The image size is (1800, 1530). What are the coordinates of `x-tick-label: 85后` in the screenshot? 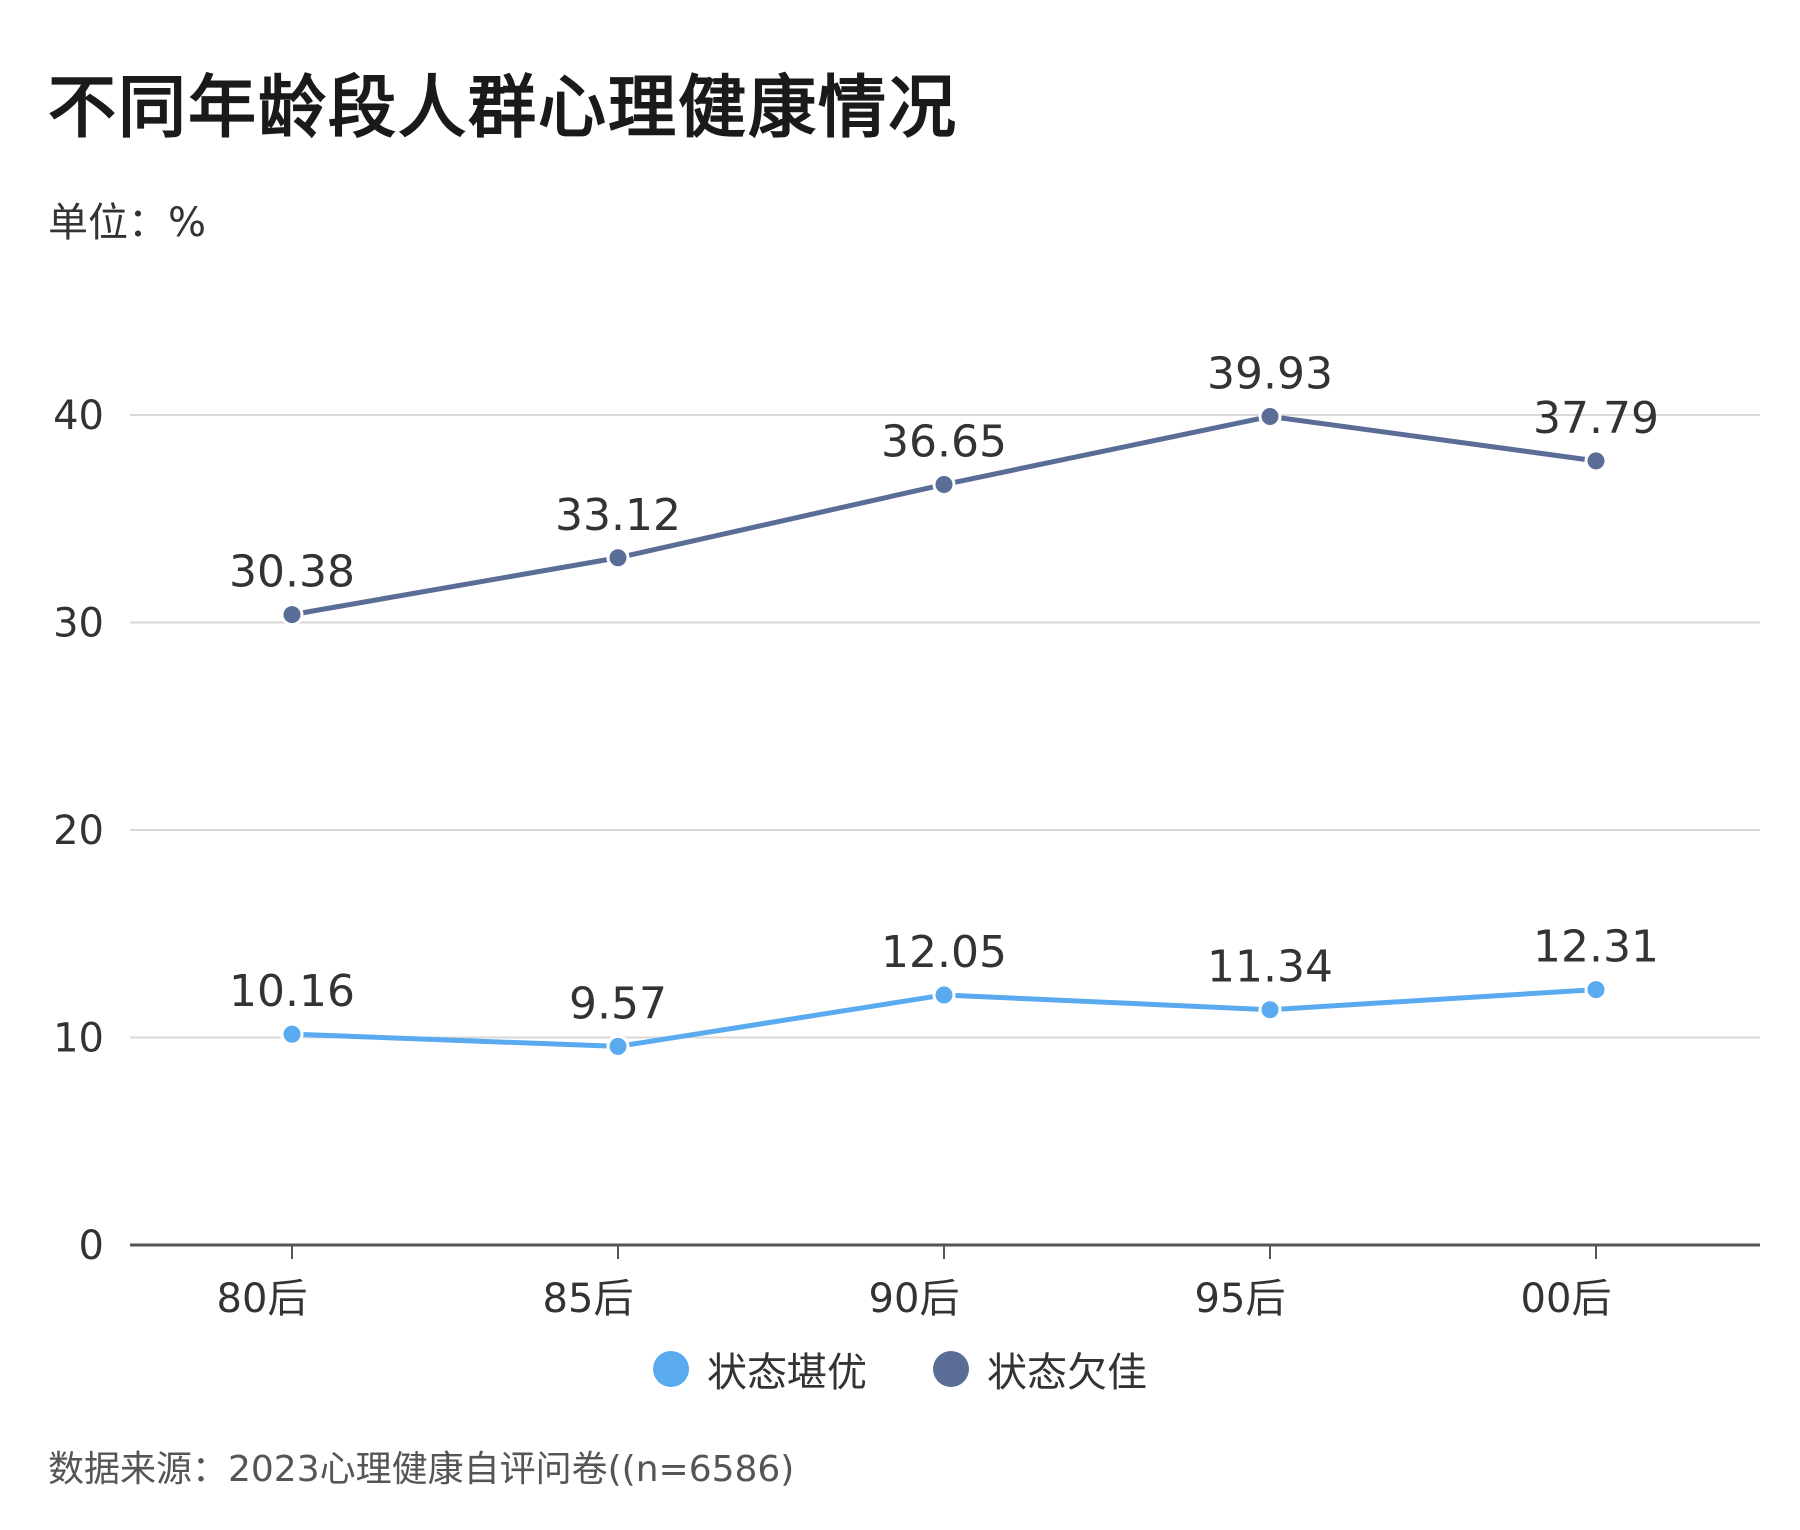 It's located at (588, 1299).